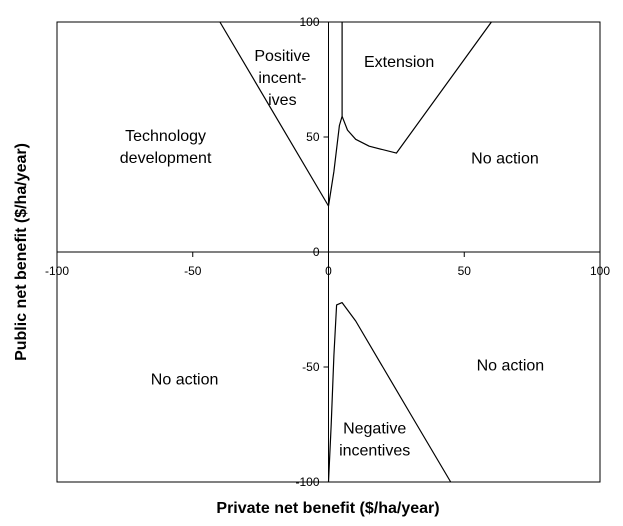 The height and width of the screenshot is (526, 623). What do you see at coordinates (465, 271) in the screenshot?
I see `x-tick-label: 50` at bounding box center [465, 271].